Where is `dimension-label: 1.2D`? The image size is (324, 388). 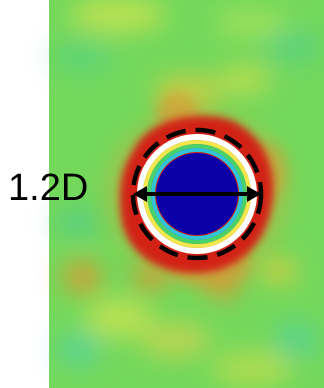 dimension-label: 1.2D is located at coordinates (48, 188).